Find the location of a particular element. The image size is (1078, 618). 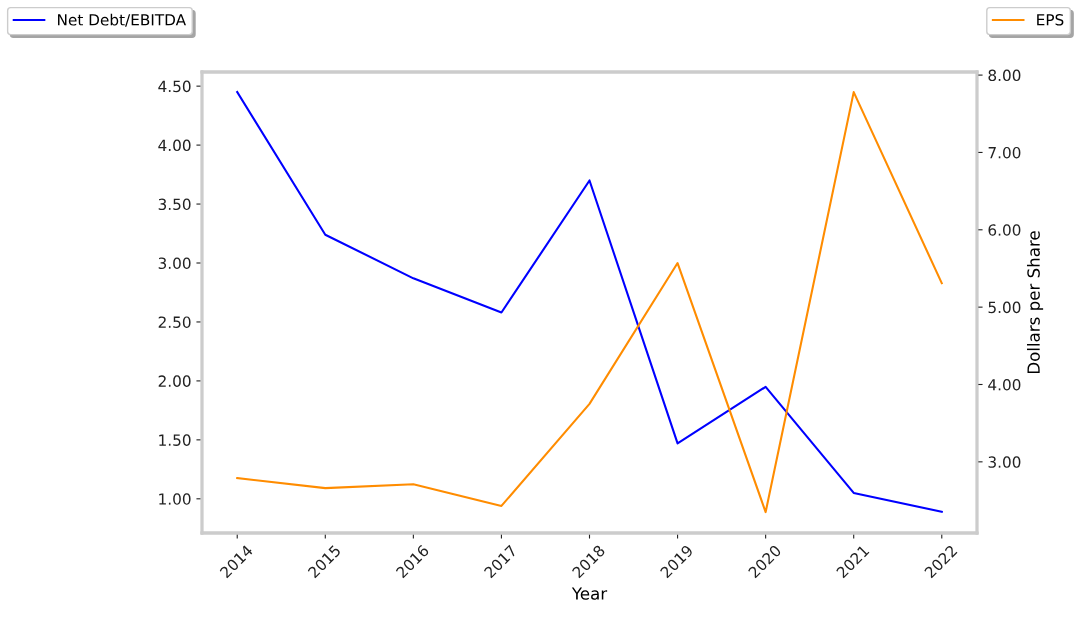

y2-tick-label: 4.00 is located at coordinates (1004, 384).